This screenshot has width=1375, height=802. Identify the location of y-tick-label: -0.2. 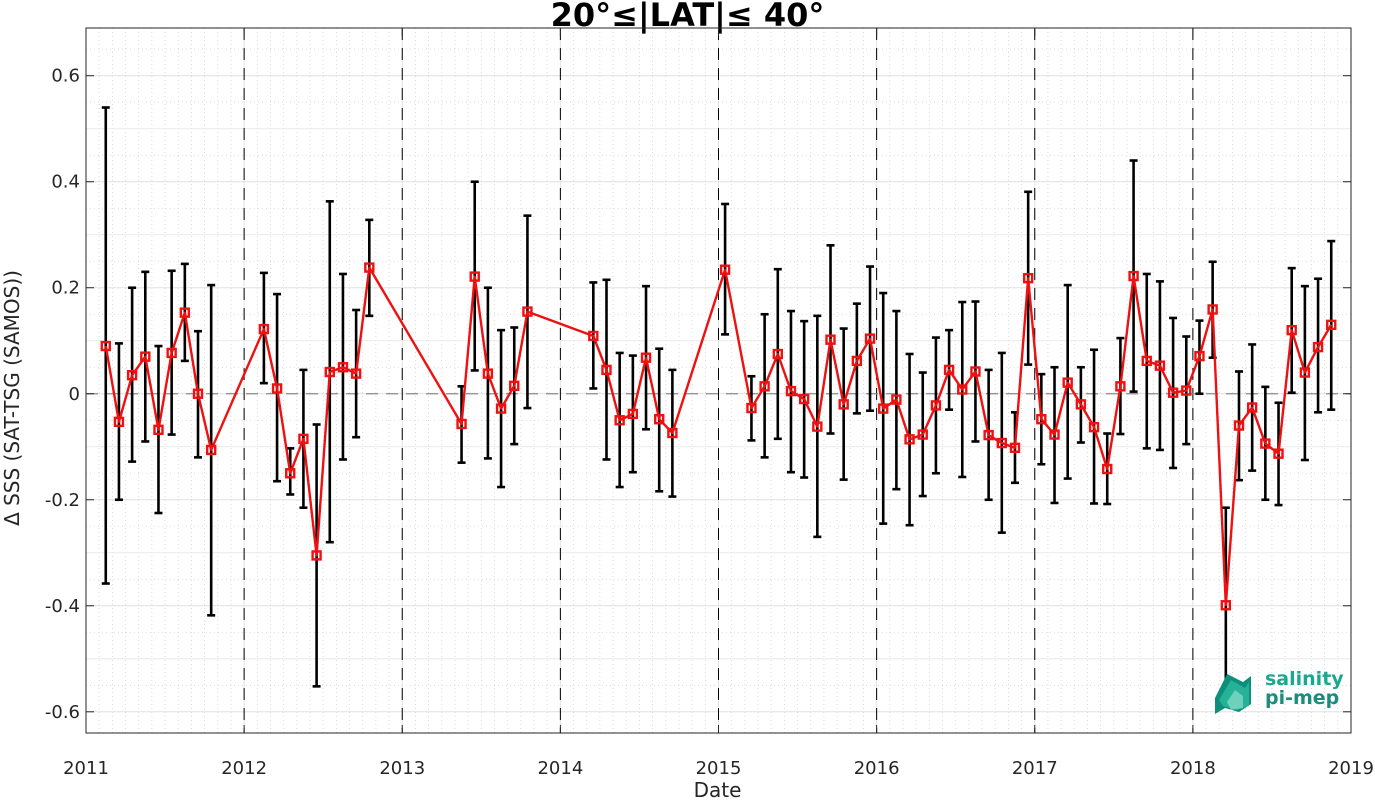
(62, 500).